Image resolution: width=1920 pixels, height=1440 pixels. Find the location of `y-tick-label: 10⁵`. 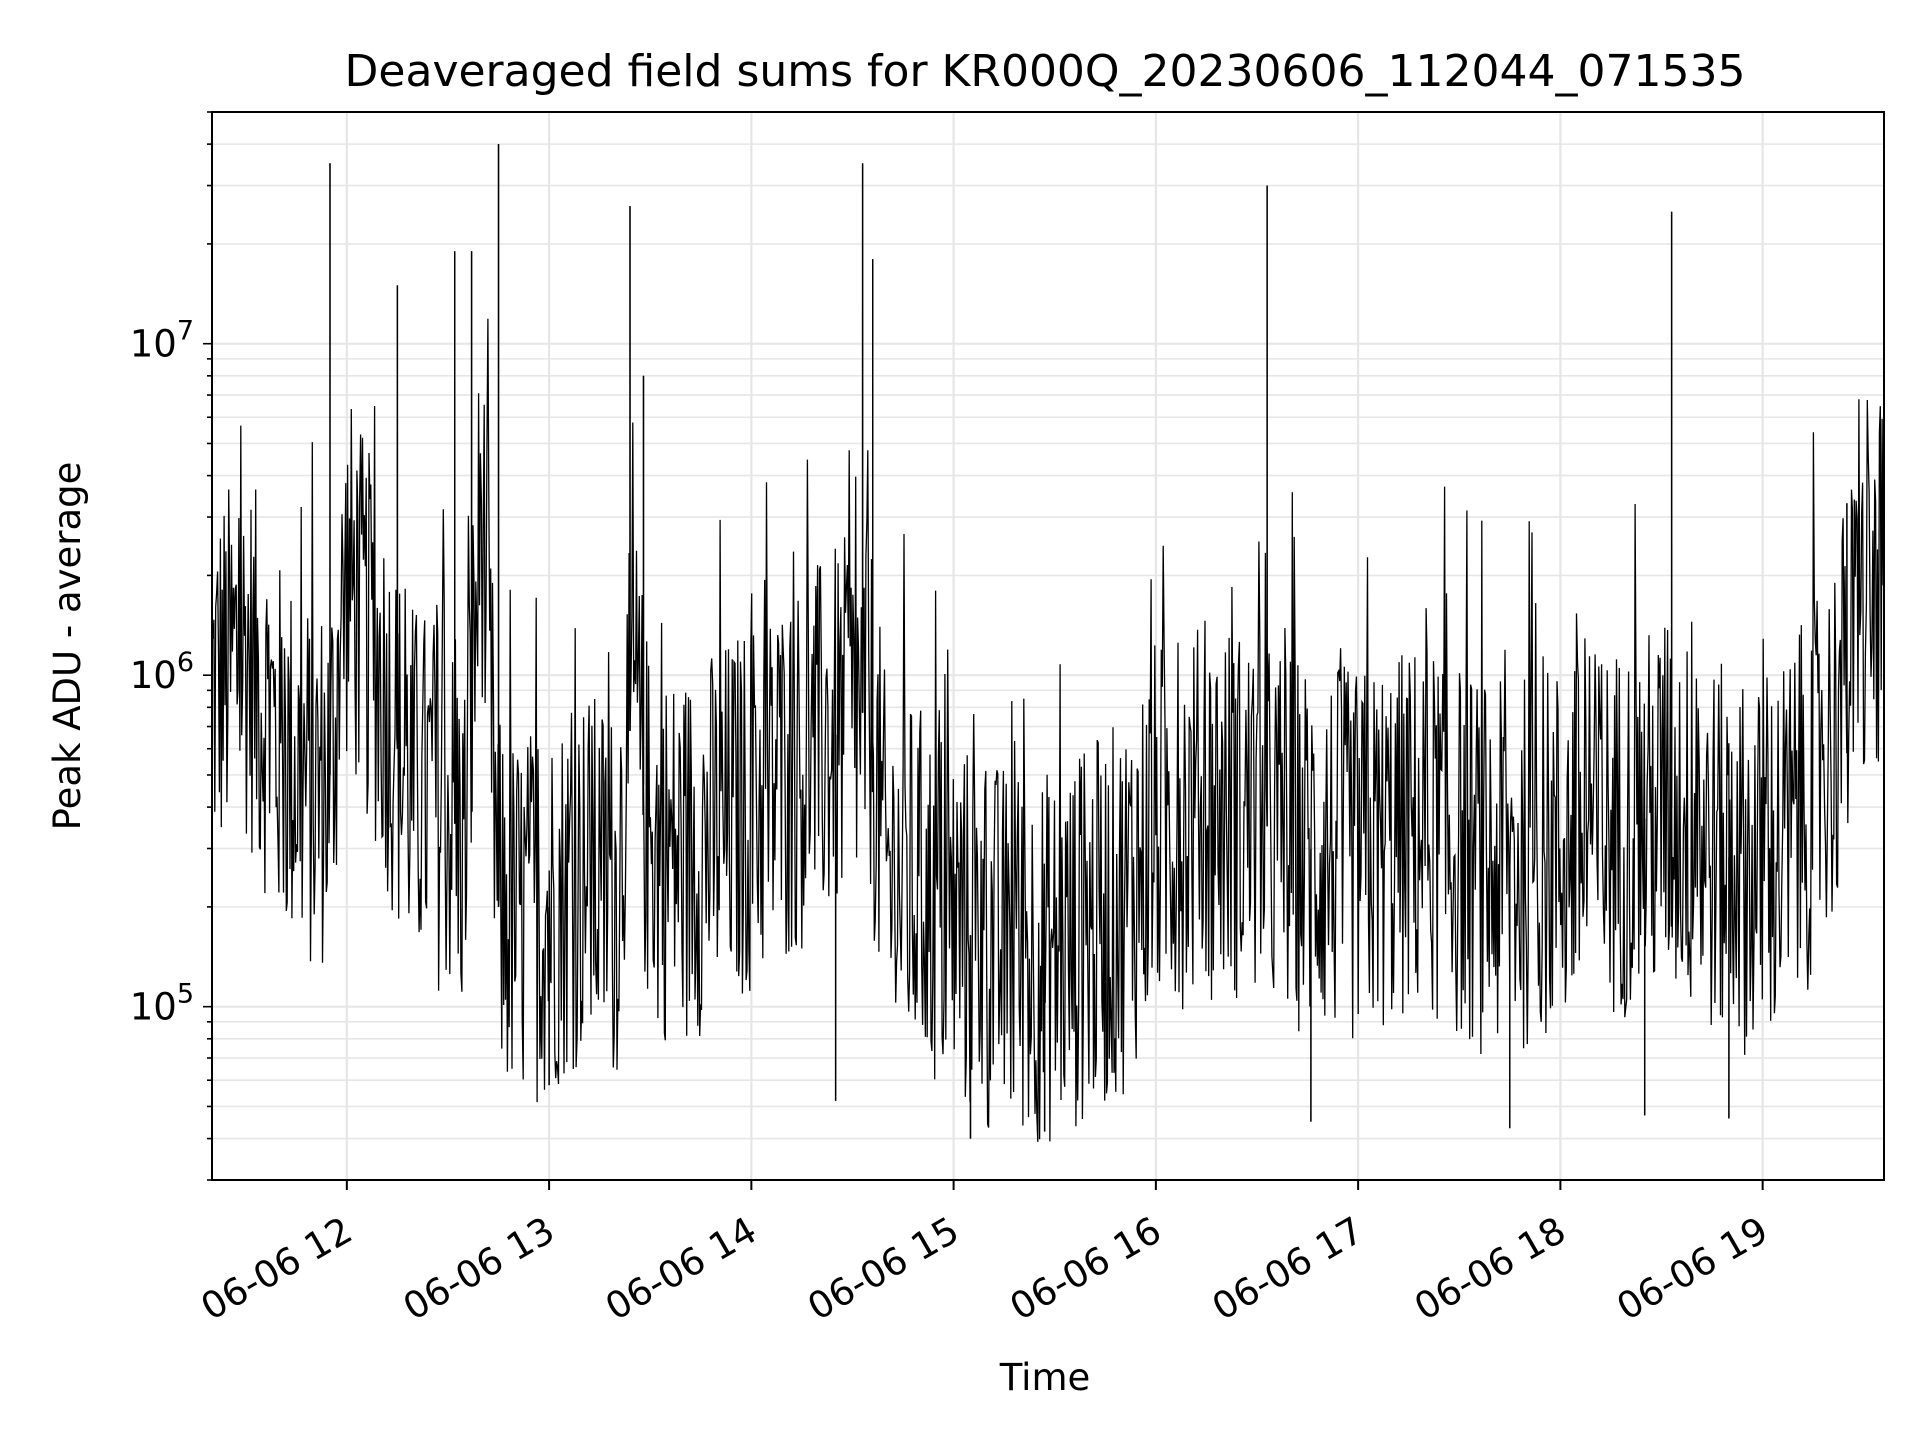

y-tick-label: 10⁵ is located at coordinates (162, 1004).